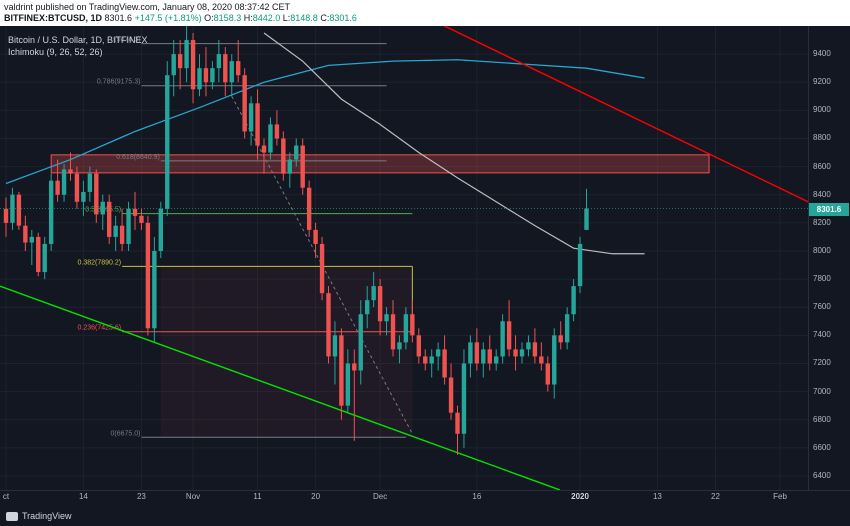  I want to click on price-tick-label: 6400, so click(822, 475).